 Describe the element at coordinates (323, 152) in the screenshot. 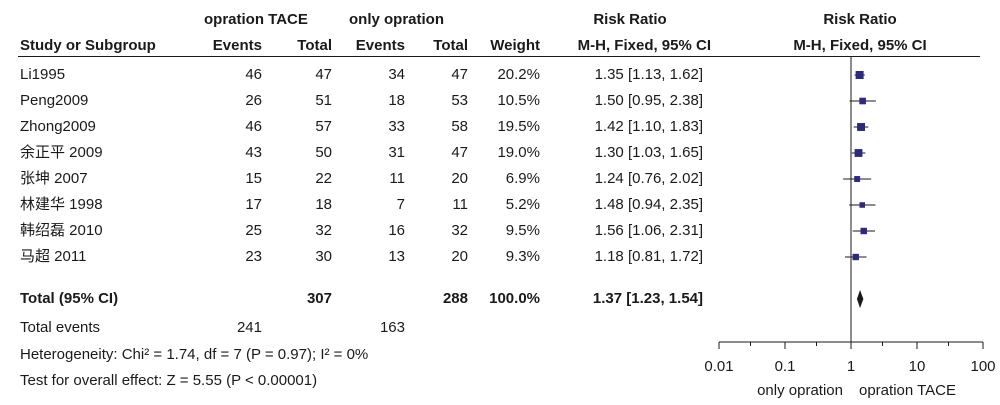

I see `total1: 50` at that location.